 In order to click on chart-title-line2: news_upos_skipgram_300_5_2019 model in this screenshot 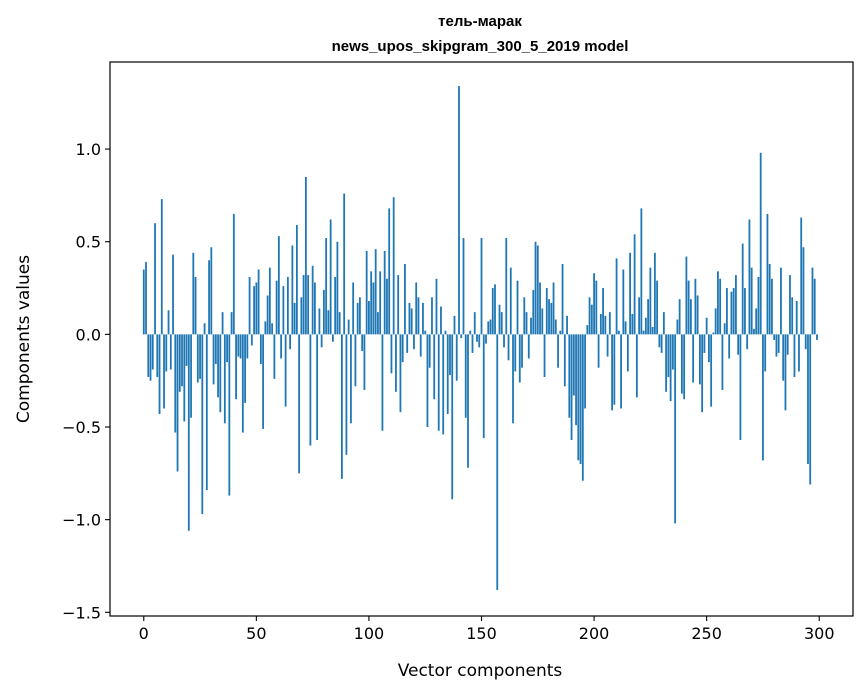, I will do `click(480, 46)`.